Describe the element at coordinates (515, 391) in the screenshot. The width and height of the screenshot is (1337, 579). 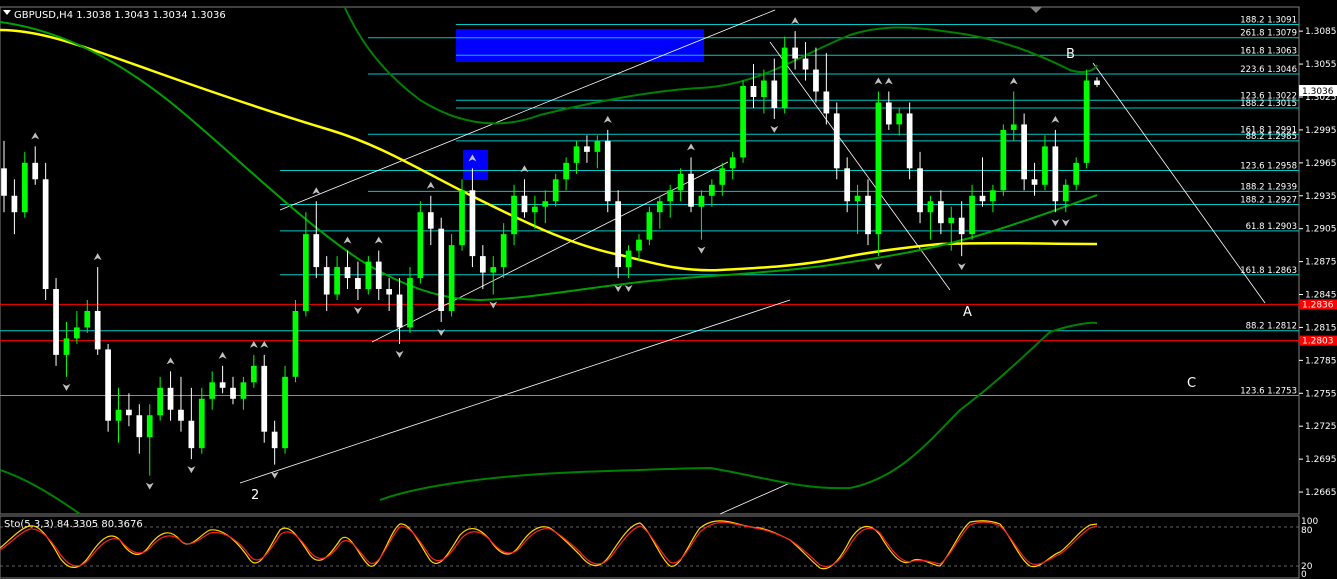
I see `channel-lower-line` at that location.